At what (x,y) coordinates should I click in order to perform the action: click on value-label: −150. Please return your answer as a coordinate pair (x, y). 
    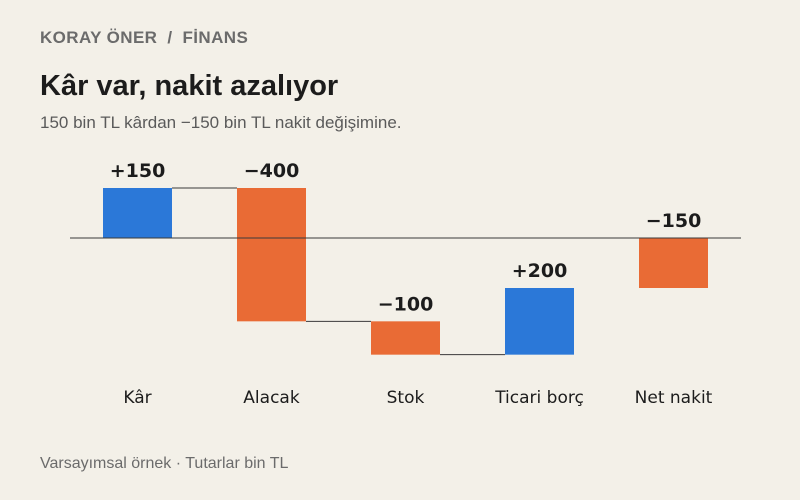
    Looking at the image, I should click on (674, 221).